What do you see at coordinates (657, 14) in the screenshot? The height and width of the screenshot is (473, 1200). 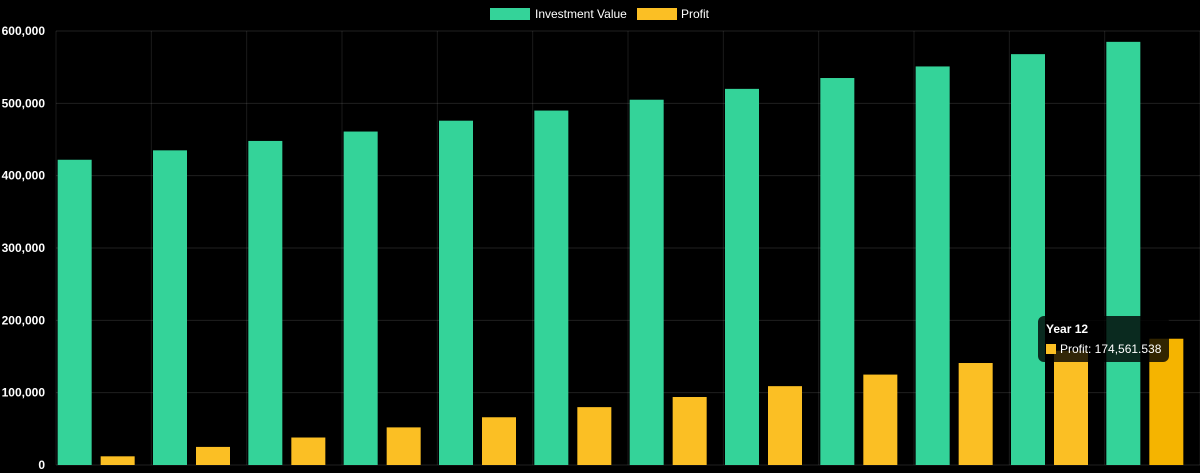 I see `legend-swatch-profit` at bounding box center [657, 14].